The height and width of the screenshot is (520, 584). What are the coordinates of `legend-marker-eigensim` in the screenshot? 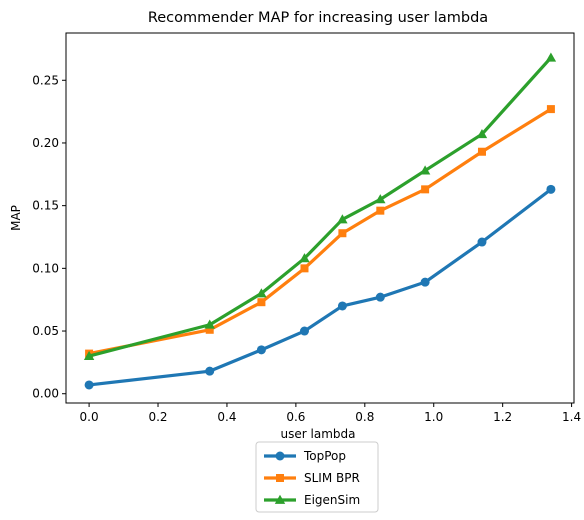 It's located at (280, 499).